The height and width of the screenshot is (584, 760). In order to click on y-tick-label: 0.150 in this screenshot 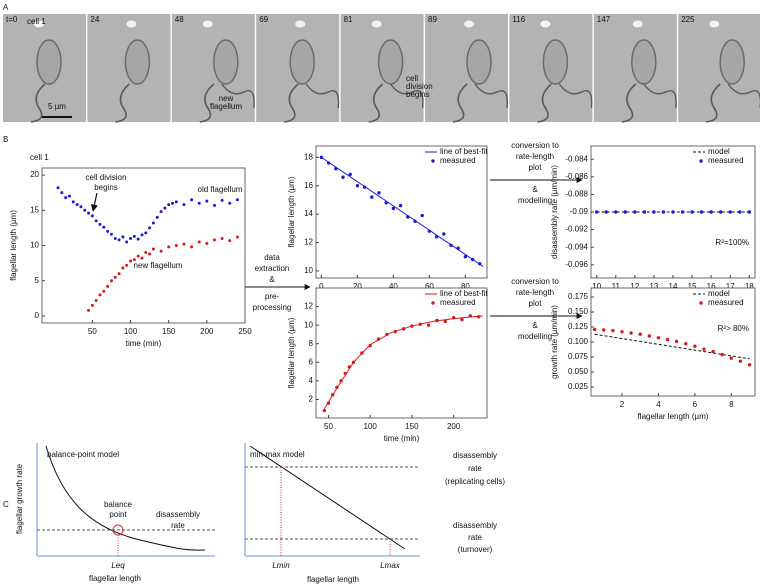, I will do `click(578, 311)`.